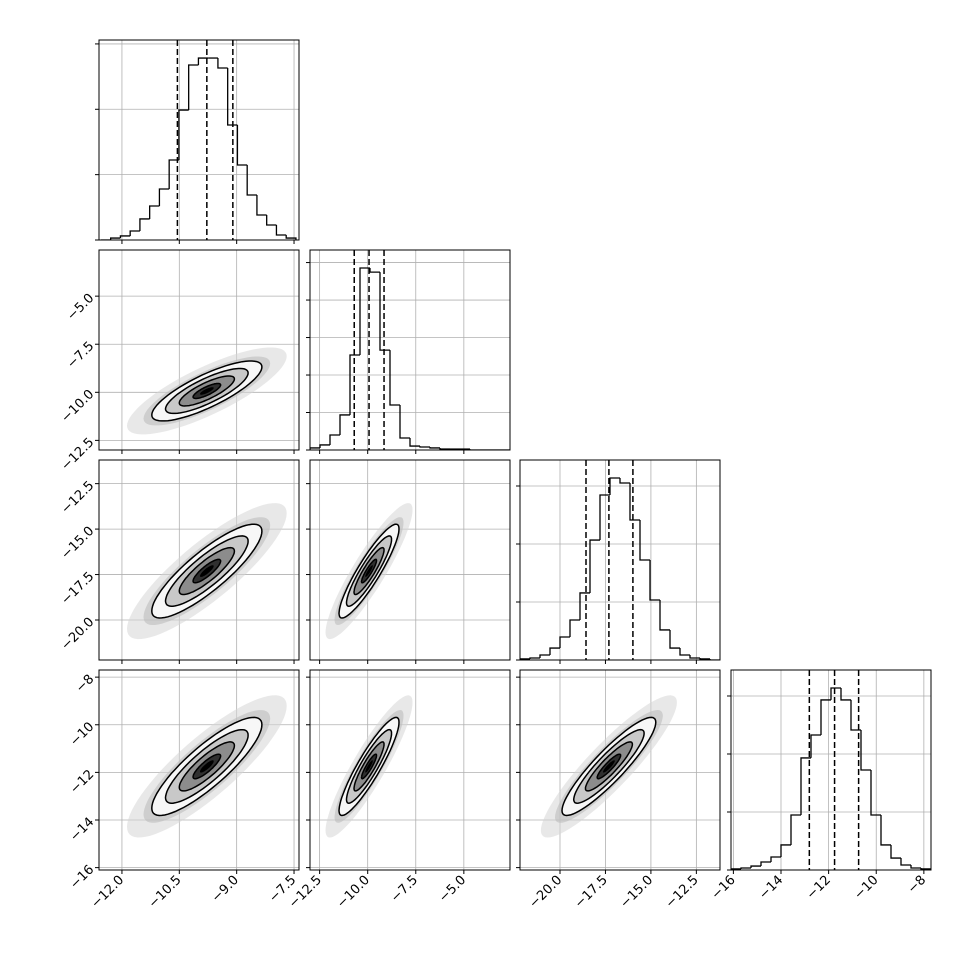 Image resolution: width=970 pixels, height=970 pixels. I want to click on y-tick-label: −17.5, so click(78, 588).